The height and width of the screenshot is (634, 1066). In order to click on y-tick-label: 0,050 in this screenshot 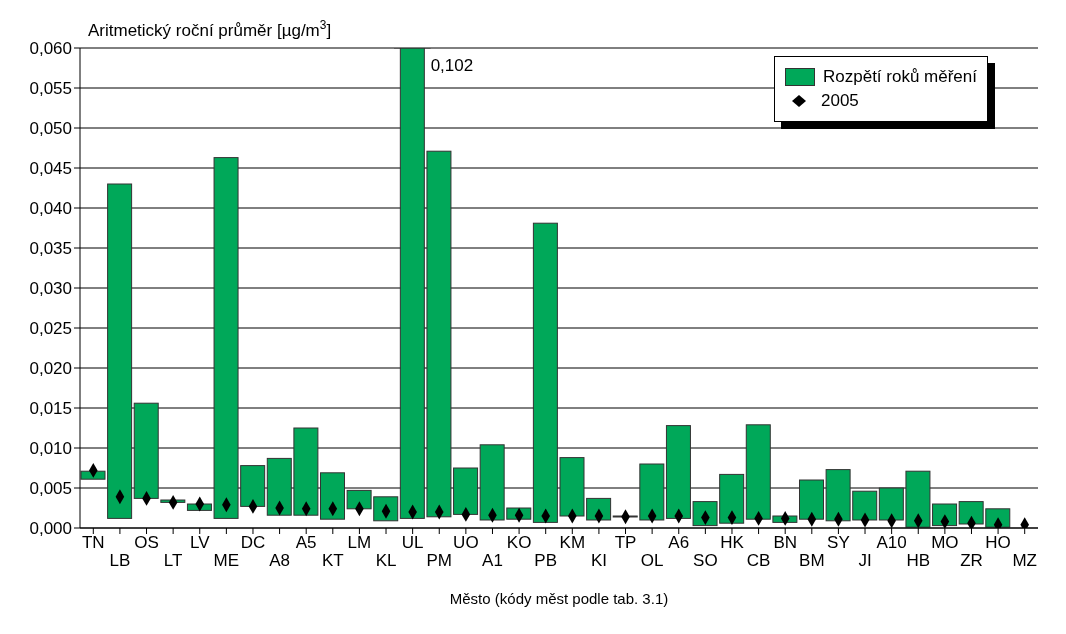, I will do `click(50, 129)`.